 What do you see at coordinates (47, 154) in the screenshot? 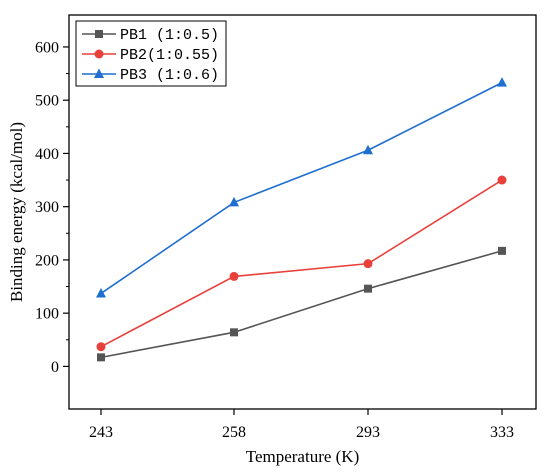
I see `y-tick-label: 400` at bounding box center [47, 154].